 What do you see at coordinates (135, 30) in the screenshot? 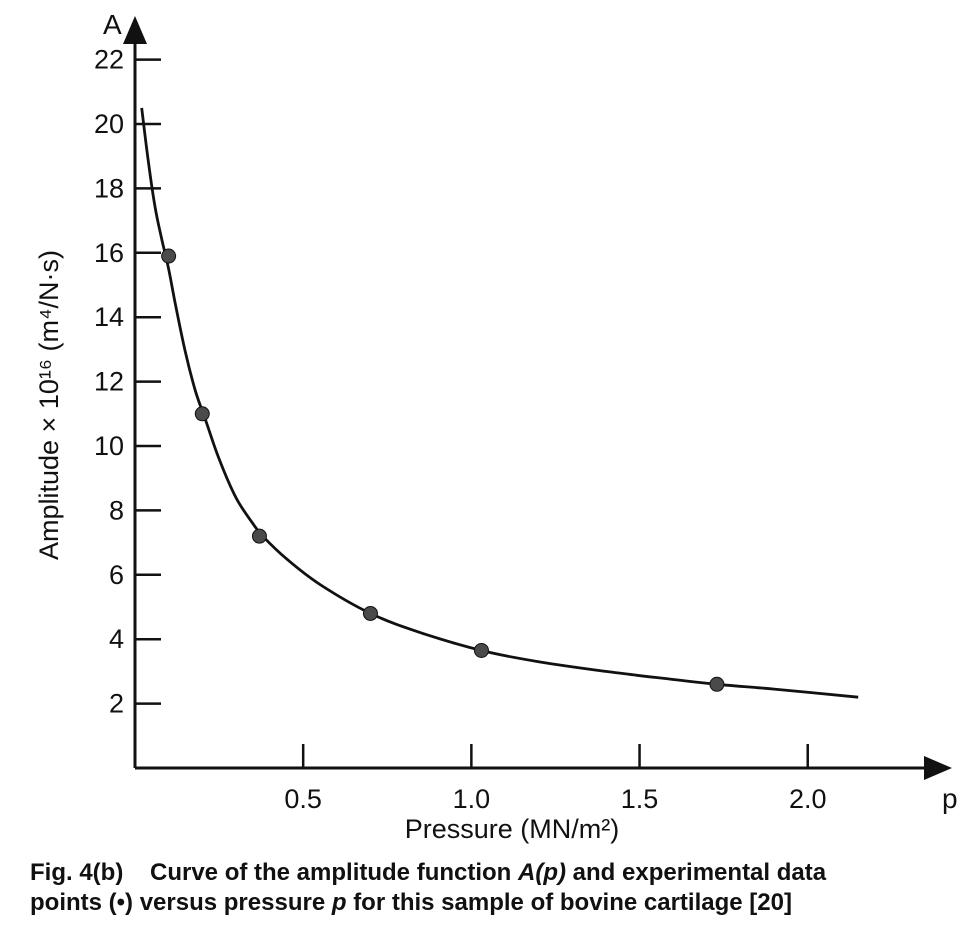
I see `y-axis-arrowhead` at bounding box center [135, 30].